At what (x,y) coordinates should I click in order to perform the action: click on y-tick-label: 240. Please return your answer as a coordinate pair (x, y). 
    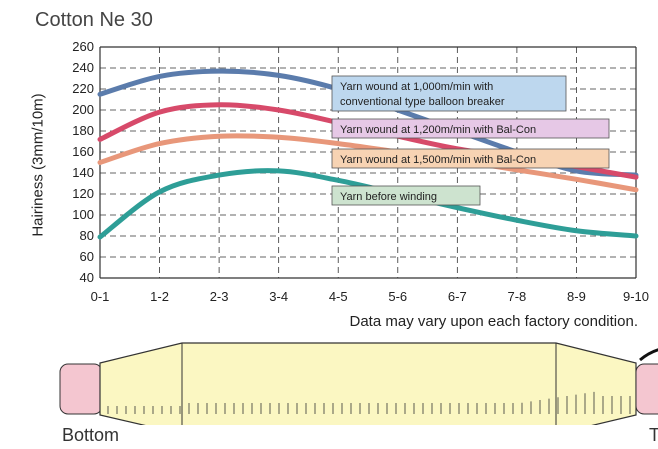
    Looking at the image, I should click on (83, 67).